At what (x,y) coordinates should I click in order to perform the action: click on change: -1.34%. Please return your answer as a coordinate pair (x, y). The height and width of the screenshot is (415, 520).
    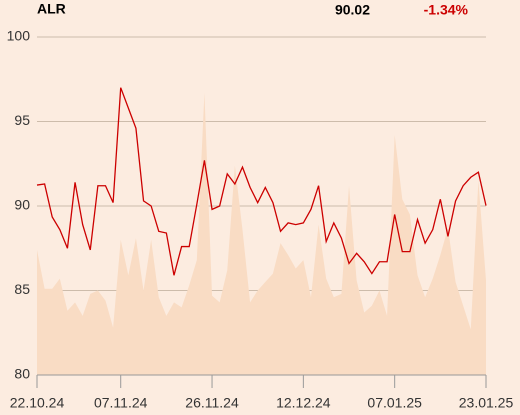
    Looking at the image, I should click on (446, 10).